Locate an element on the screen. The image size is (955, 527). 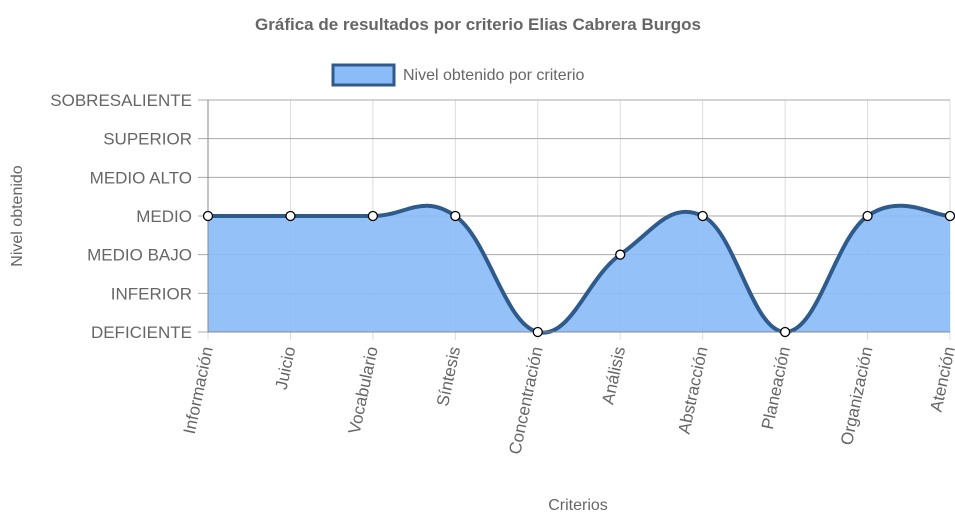
x-tick-label: Planeación is located at coordinates (776, 388).